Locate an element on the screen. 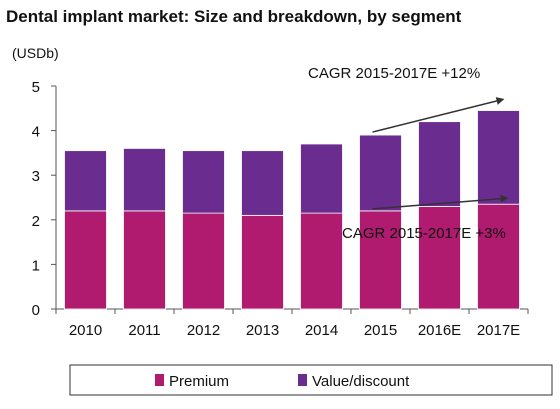 The image size is (560, 409). bar-value-discount-2013 is located at coordinates (262, 183).